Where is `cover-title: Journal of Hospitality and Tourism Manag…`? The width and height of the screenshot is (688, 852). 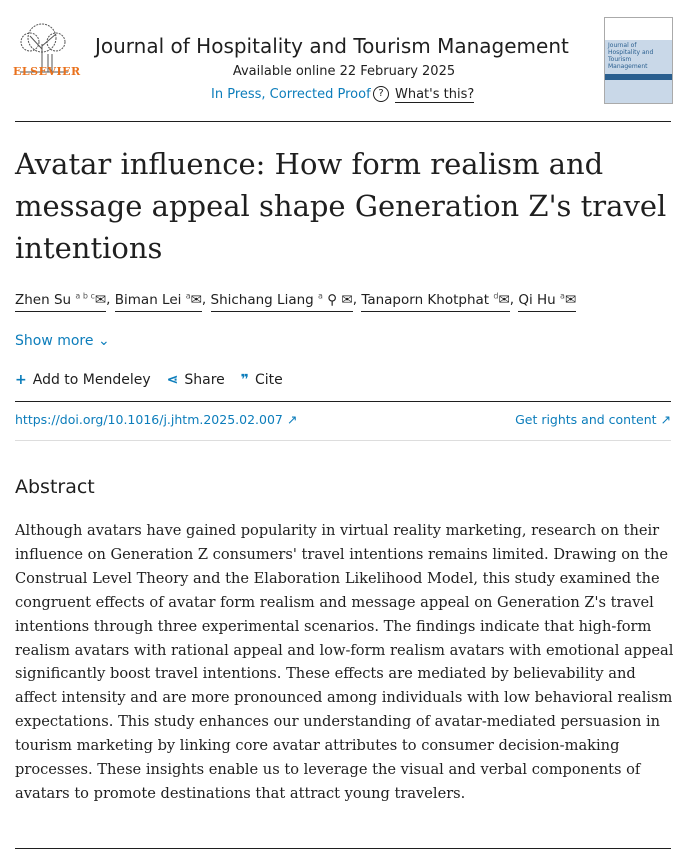 cover-title: Journal of Hospitality and Tourism Manag… is located at coordinates (631, 56).